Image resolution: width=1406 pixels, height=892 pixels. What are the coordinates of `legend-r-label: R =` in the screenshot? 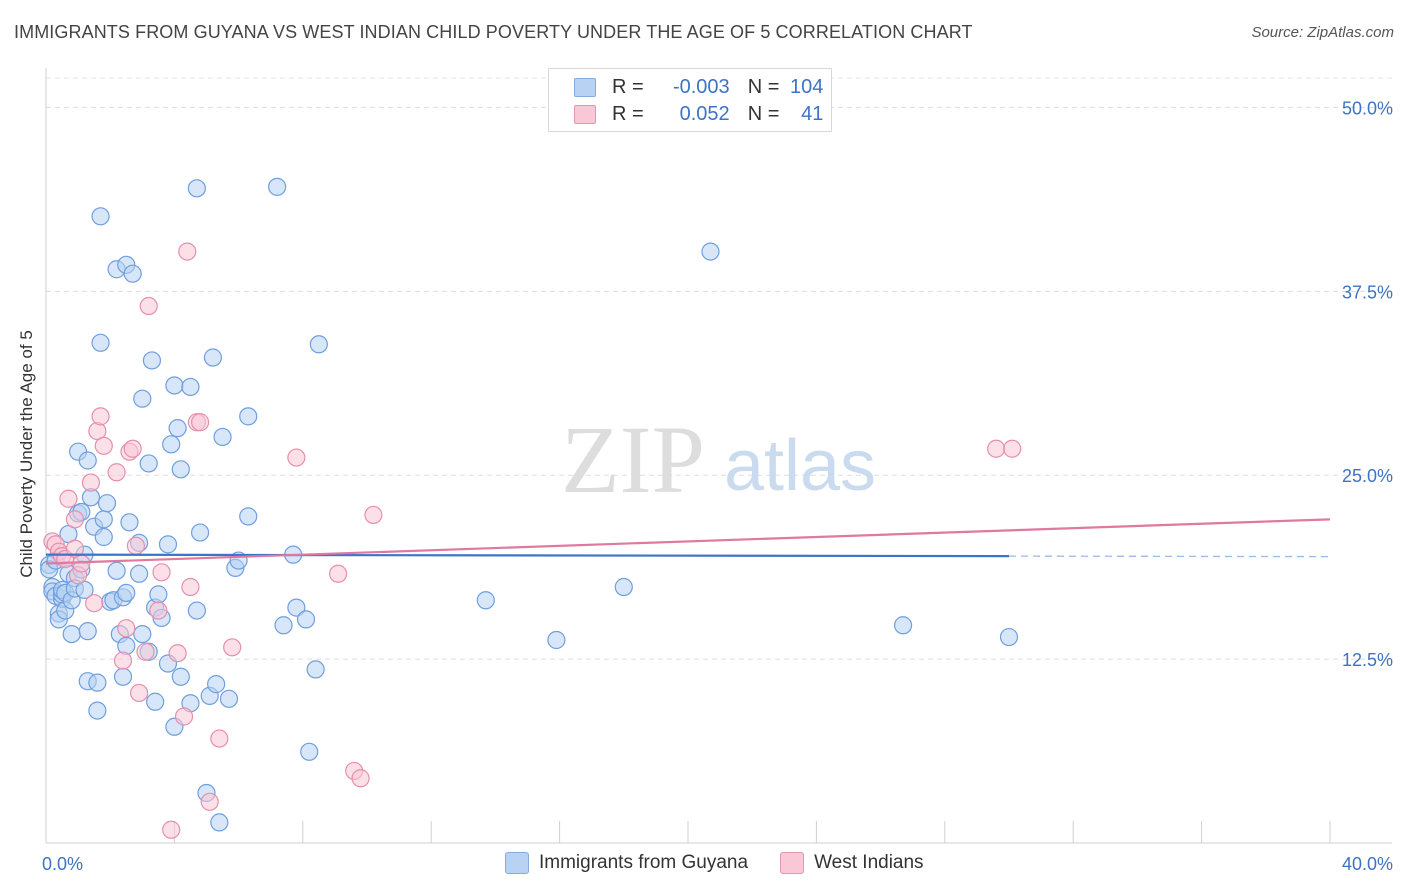 It's located at (628, 113).